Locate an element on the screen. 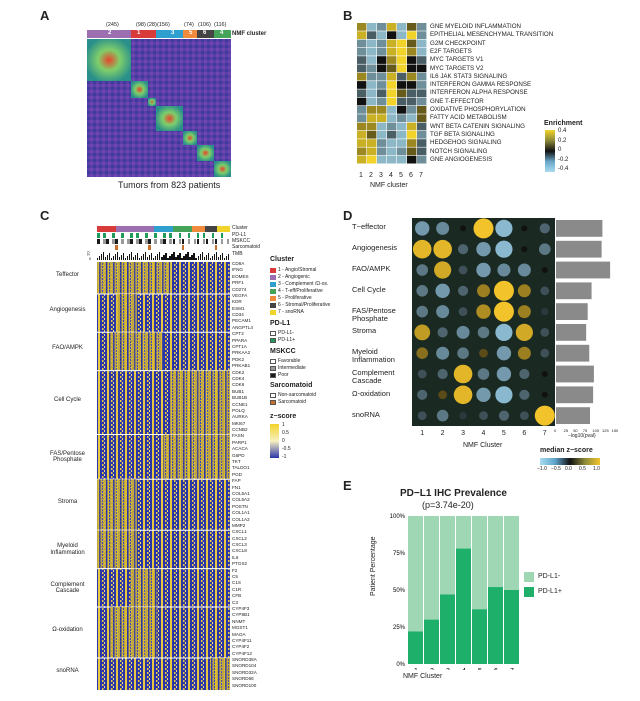 This screenshot has width=640, height=701. group-label: Ω-oxidation is located at coordinates (67, 629).